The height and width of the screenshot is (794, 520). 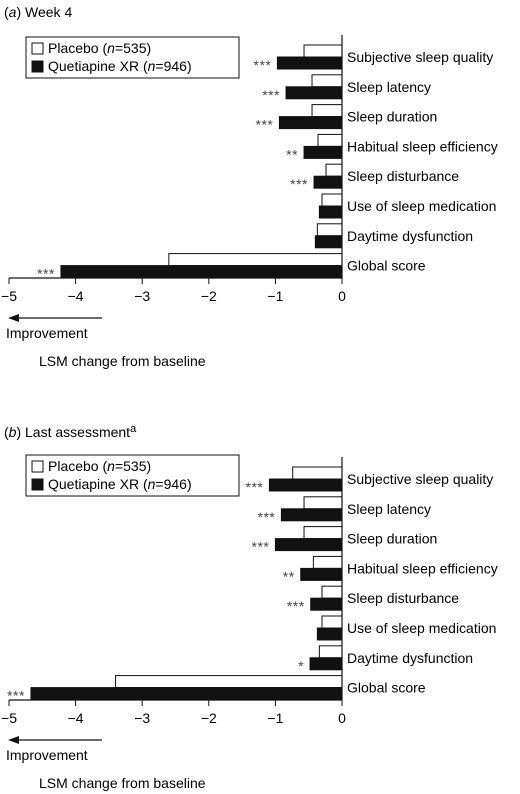 What do you see at coordinates (70, 431) in the screenshot?
I see `panel-title: (b) Last assessmenta` at bounding box center [70, 431].